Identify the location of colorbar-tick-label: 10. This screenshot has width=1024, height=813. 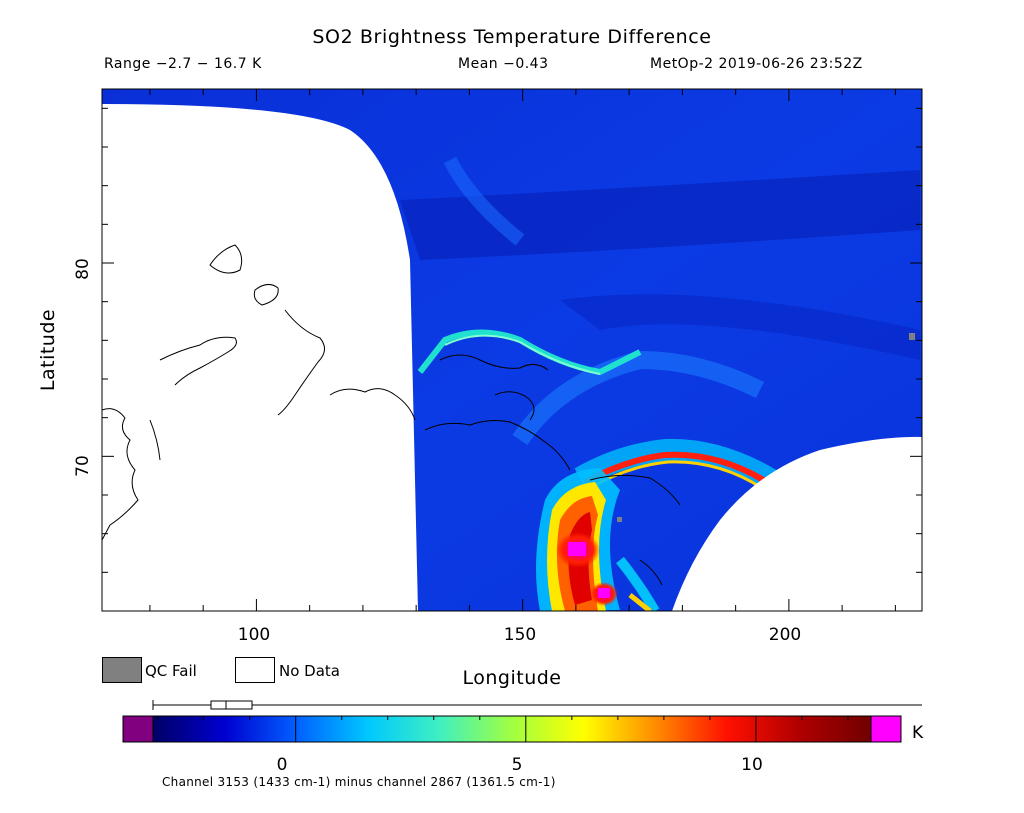
(752, 765).